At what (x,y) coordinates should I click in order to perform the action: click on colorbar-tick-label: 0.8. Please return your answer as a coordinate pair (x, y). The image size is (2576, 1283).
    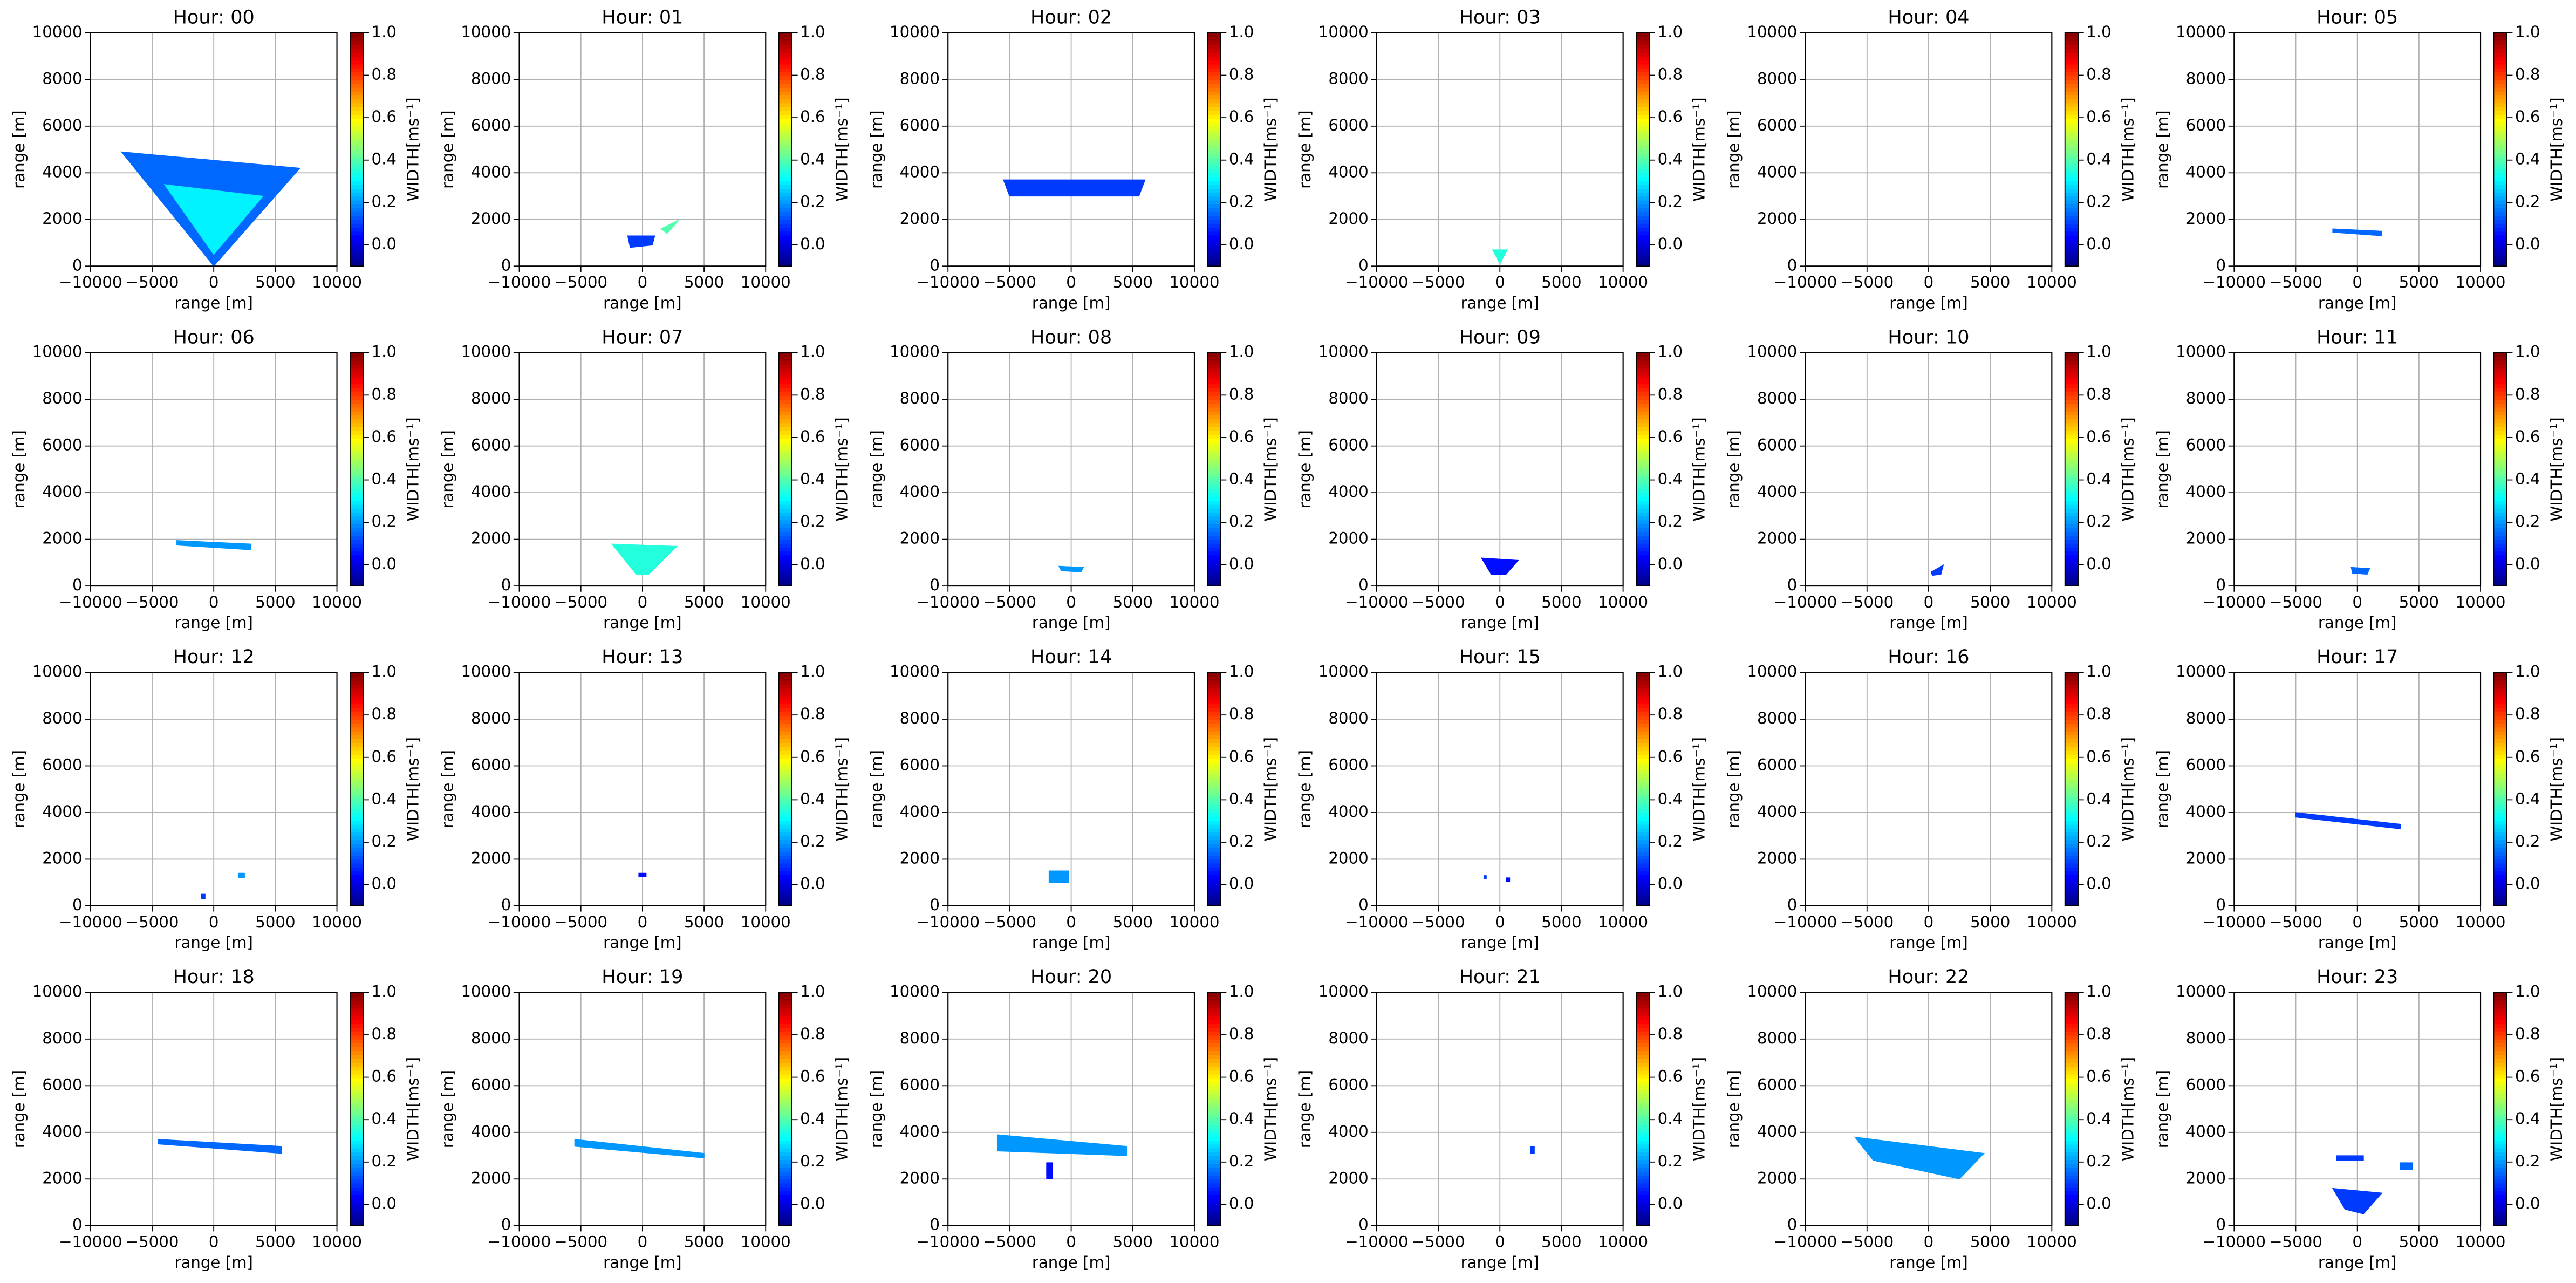
    Looking at the image, I should click on (2098, 714).